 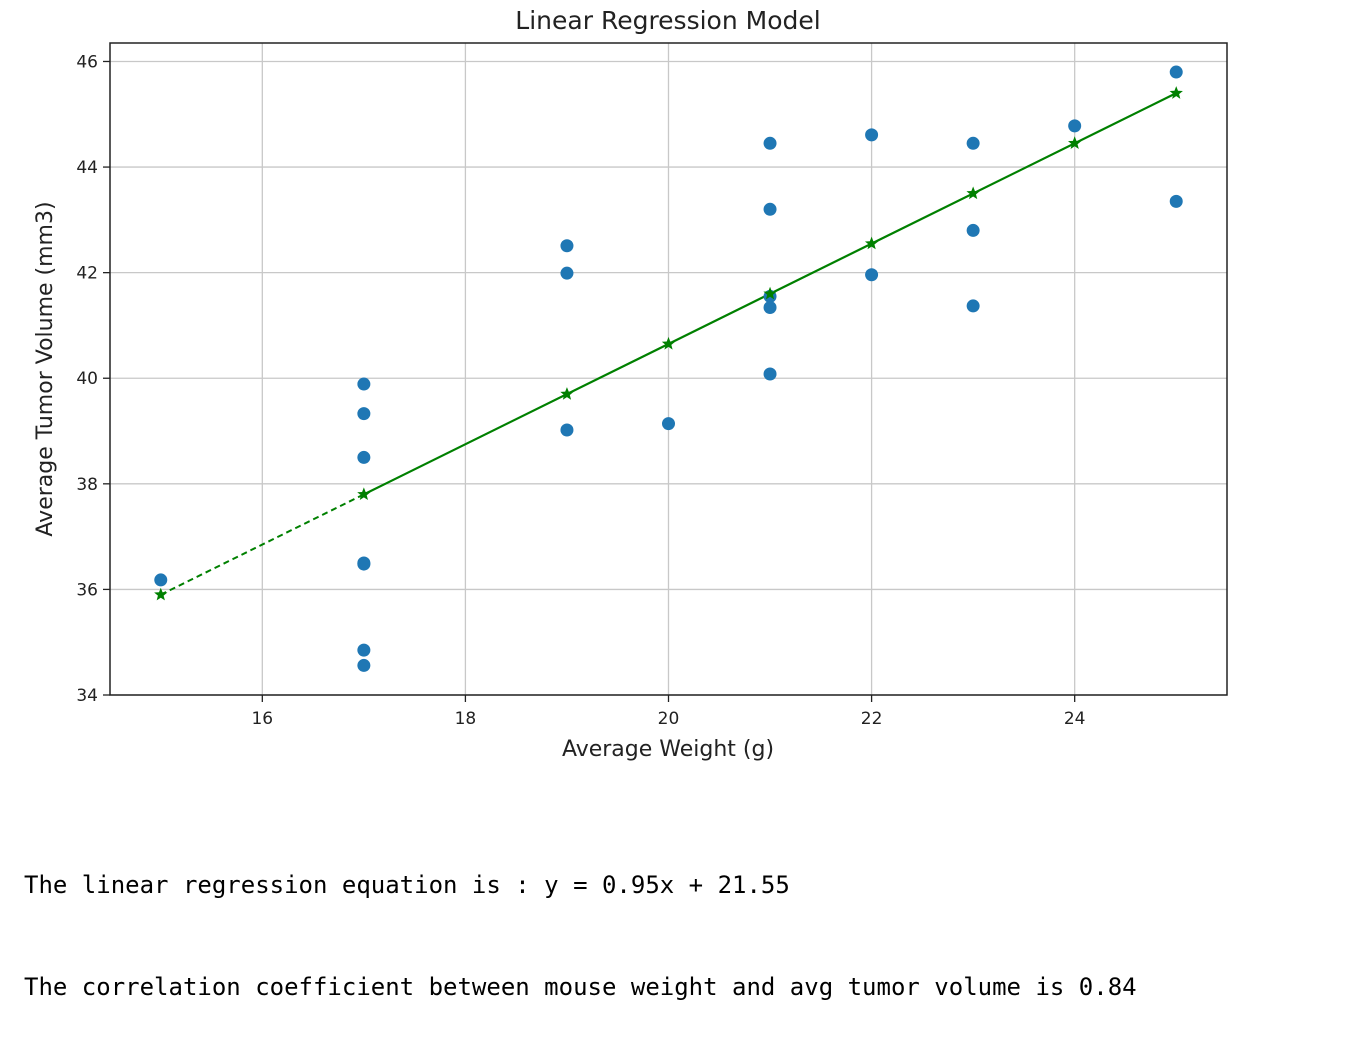 I want to click on x-tick-label: 24, so click(x=1075, y=719).